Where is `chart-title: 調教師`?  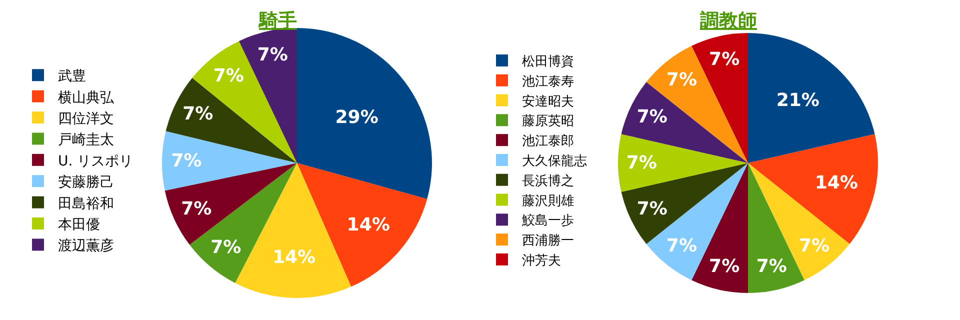
chart-title: 調教師 is located at coordinates (728, 21).